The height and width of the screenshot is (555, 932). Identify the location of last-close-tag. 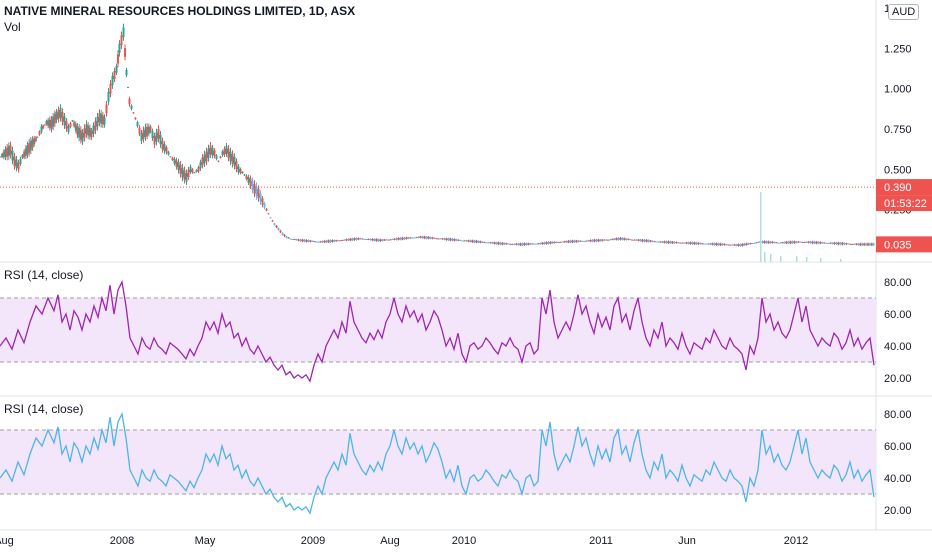
(904, 187).